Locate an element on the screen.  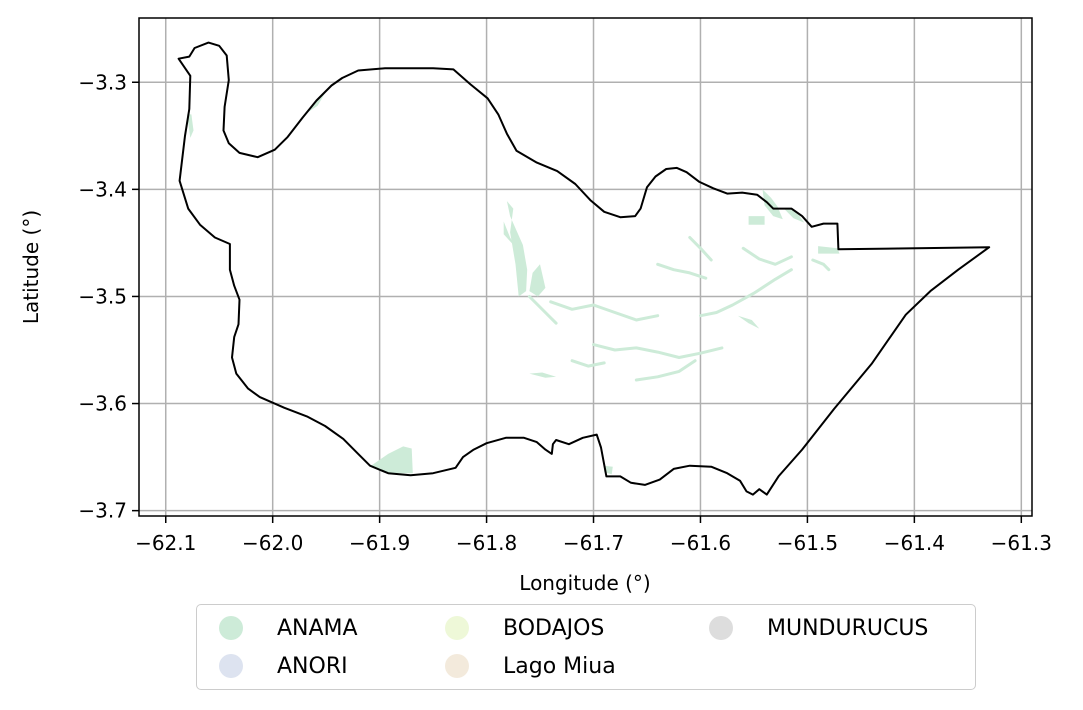
x-tick-label: −61.8 is located at coordinates (486, 543).